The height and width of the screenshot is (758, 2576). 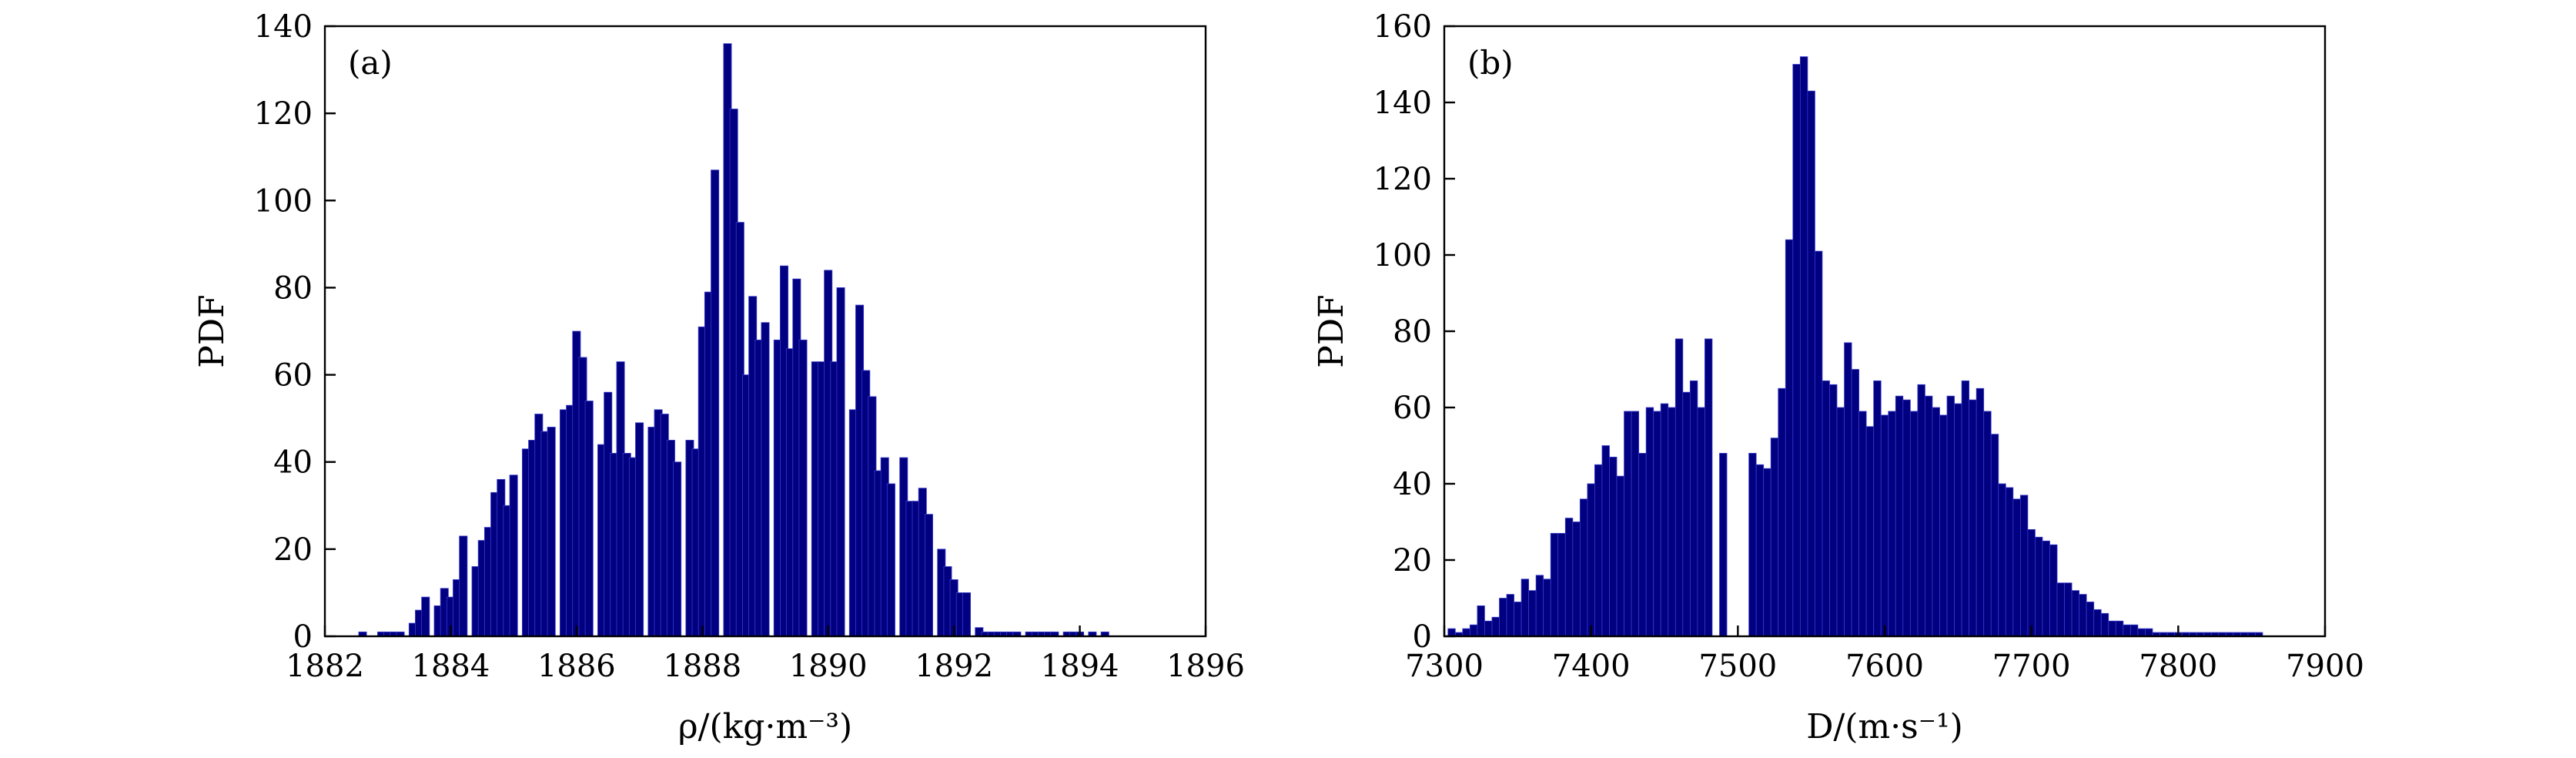 I want to click on panel-b-y-axis: 0 20 40 60 80 100 120 140 160, so click(x=1414, y=332).